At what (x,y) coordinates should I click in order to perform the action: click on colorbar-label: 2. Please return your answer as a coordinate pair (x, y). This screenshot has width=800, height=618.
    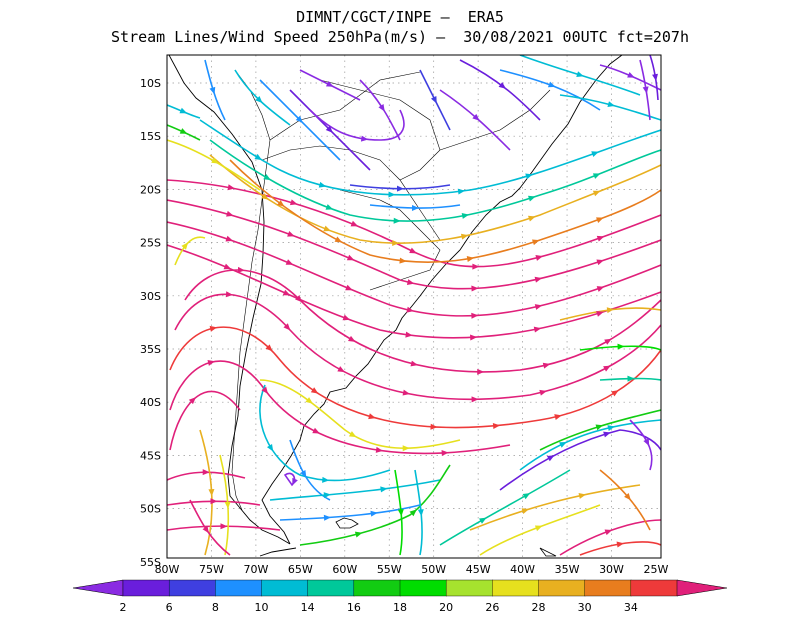
    Looking at the image, I should click on (123, 607).